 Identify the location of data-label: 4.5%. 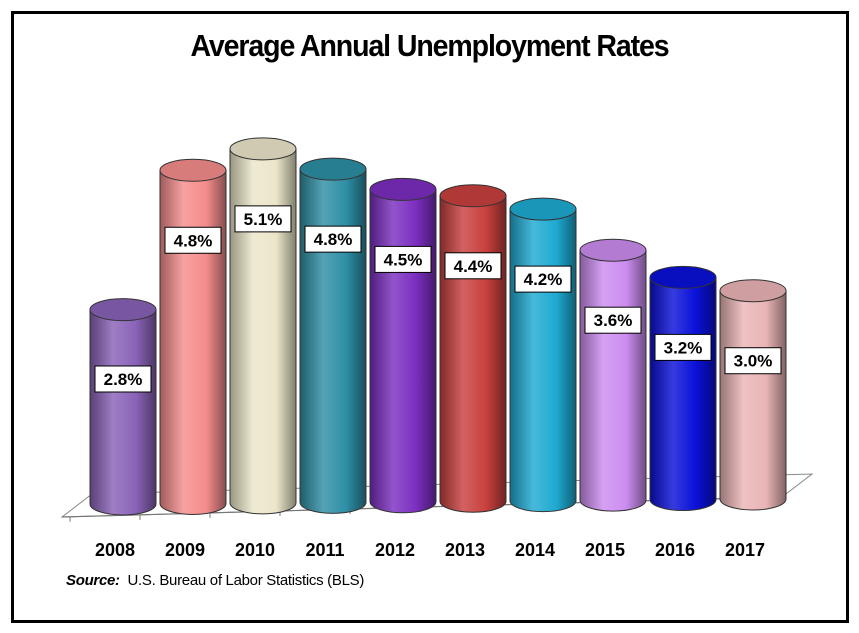
(403, 259).